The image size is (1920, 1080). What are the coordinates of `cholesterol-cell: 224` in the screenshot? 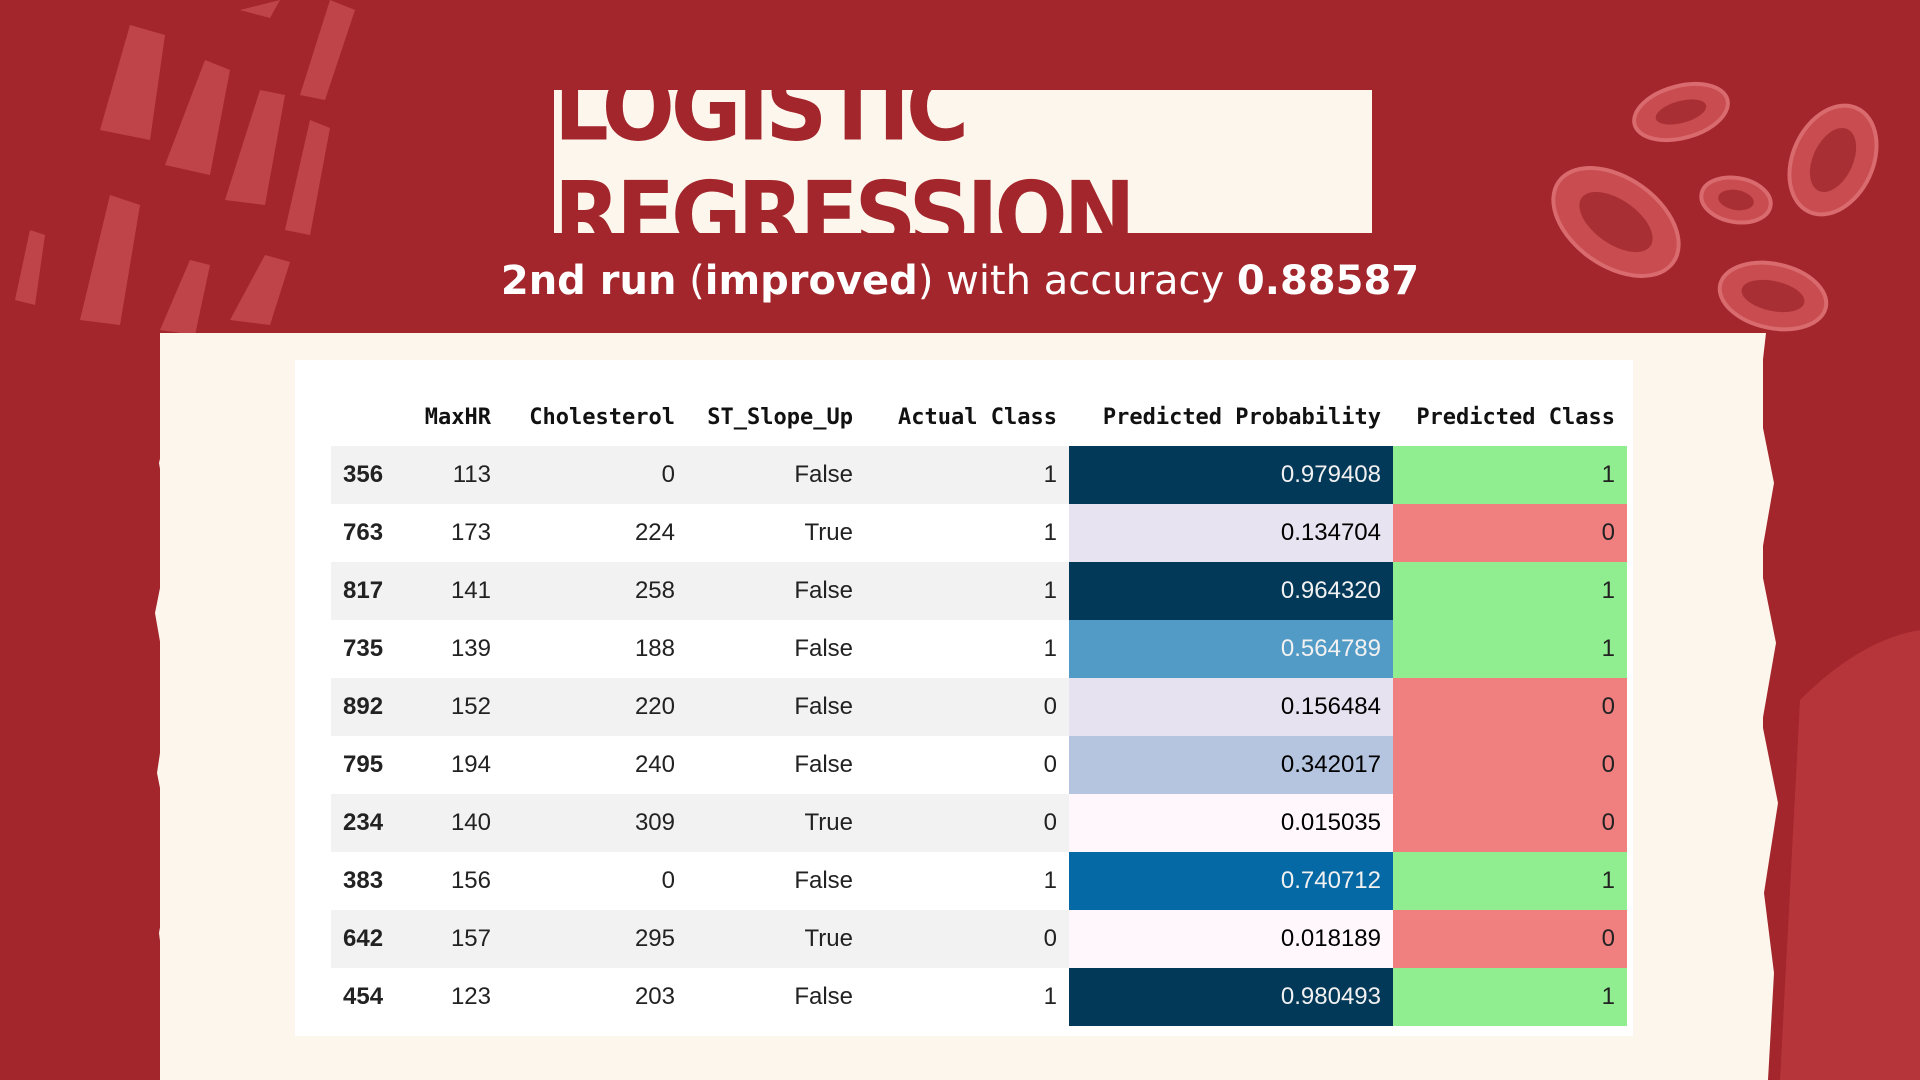 It's located at (595, 533).